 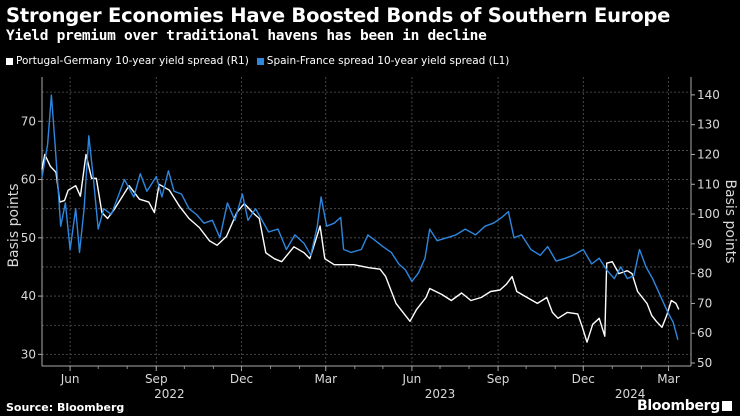 I want to click on right-y-tick-label: 60, so click(x=704, y=333).